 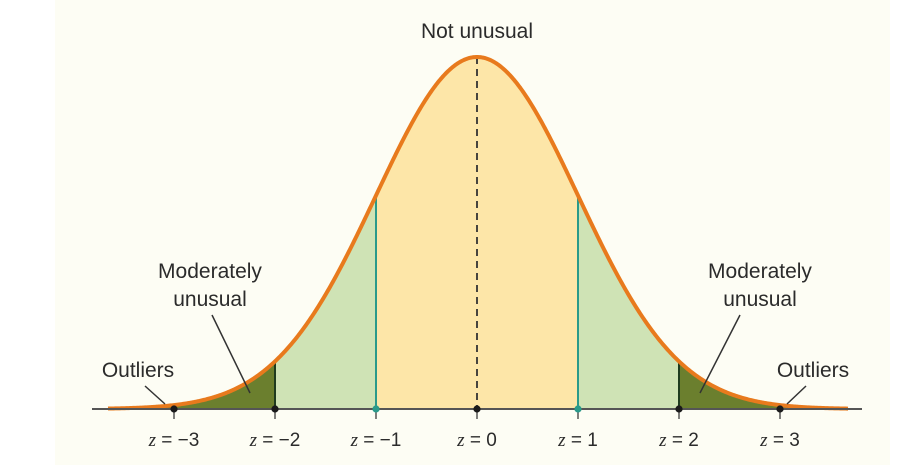 What do you see at coordinates (760, 299) in the screenshot?
I see `right-moderately-unusual-label-line2: unusual` at bounding box center [760, 299].